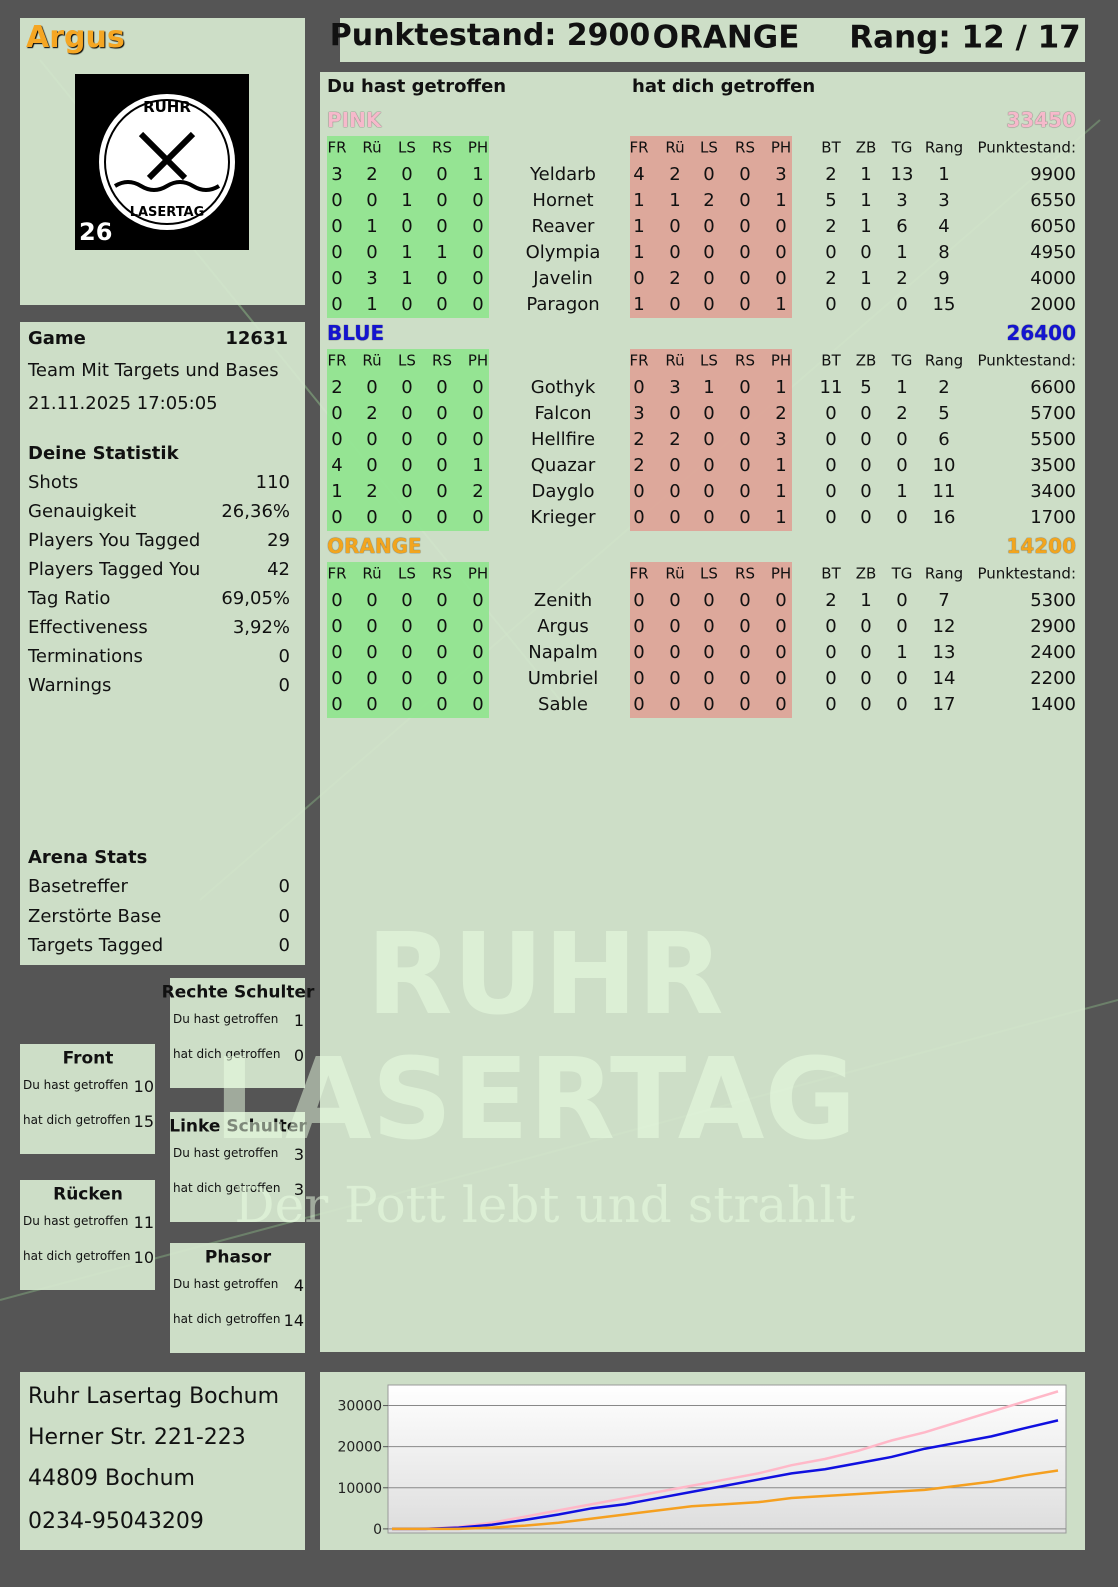 The image size is (1118, 1587). What do you see at coordinates (298, 1189) in the screenshot?
I see `zone-value: 3` at bounding box center [298, 1189].